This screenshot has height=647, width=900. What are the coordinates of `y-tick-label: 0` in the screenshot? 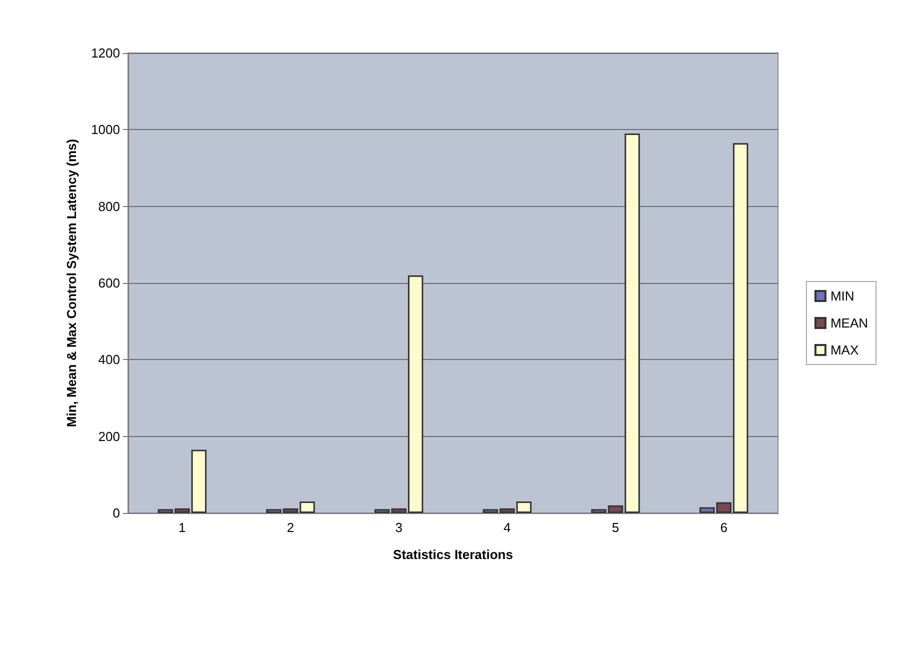 It's located at (116, 513).